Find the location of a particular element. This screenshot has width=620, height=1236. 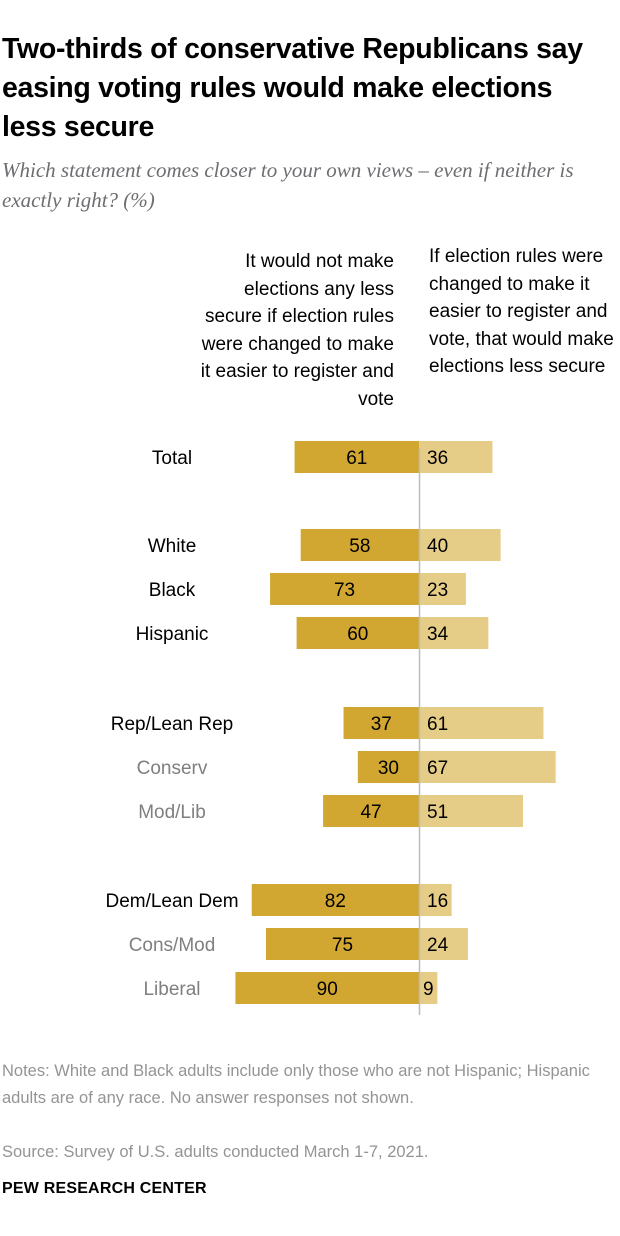

value-label-left-0: 61 is located at coordinates (356, 458).